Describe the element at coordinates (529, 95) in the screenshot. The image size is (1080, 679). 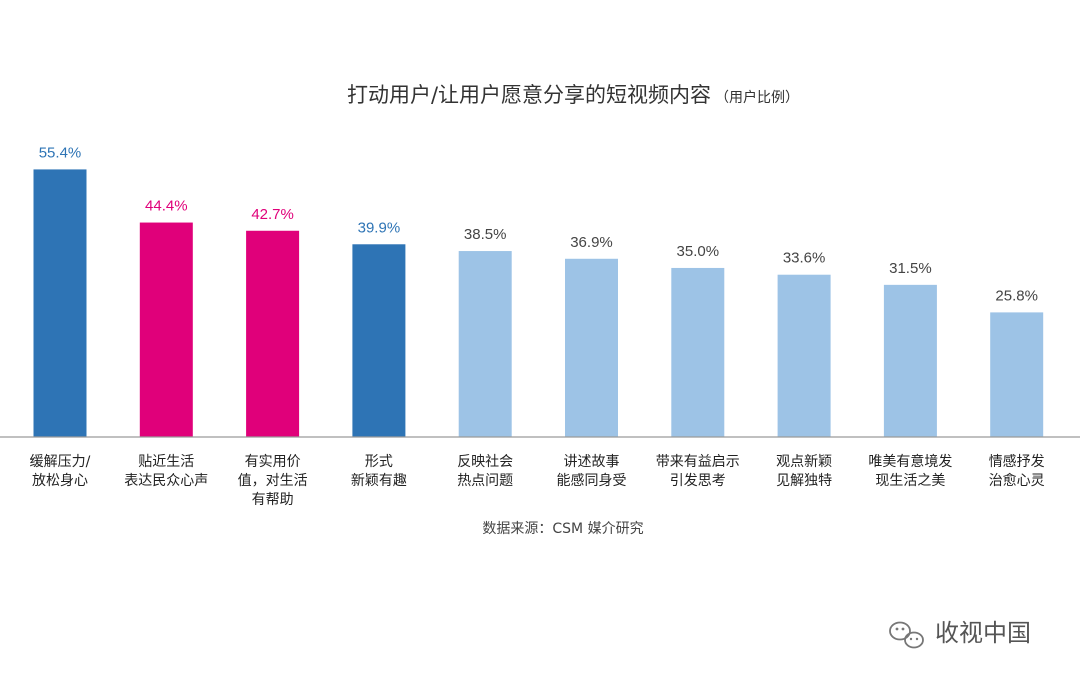
I see `chart-title-text: 打动用户/让用户愿意分享的短视频内容` at that location.